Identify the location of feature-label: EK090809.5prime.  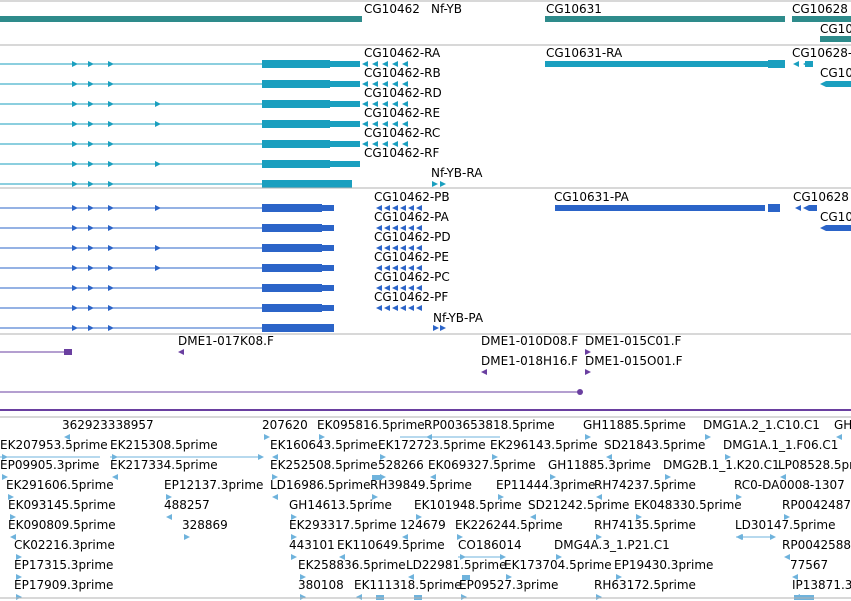
(62, 525).